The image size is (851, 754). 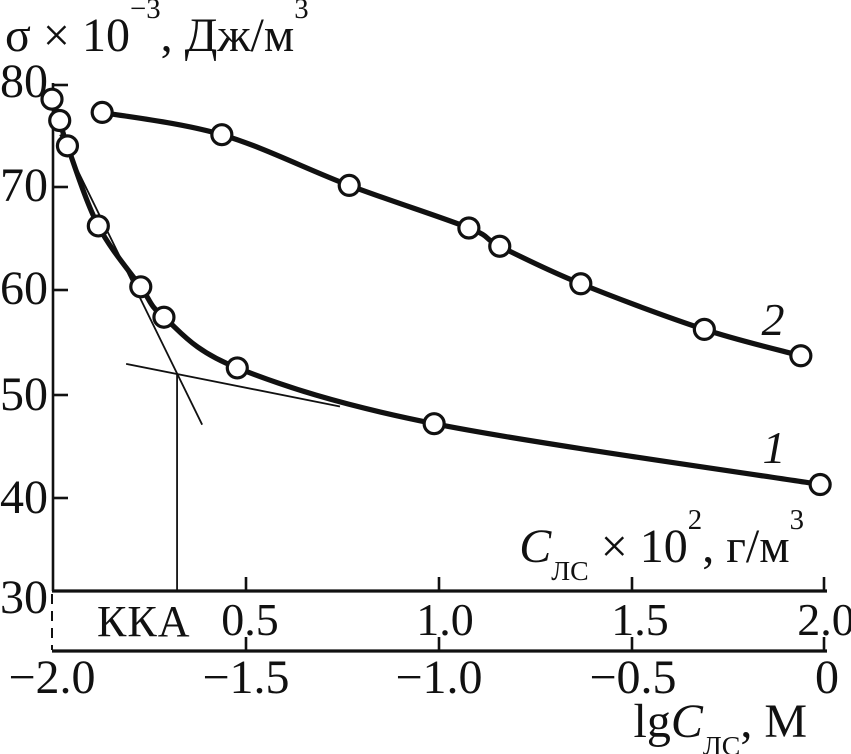 I want to click on secondary-x-axis-title-exponent: 2, so click(x=695, y=520).